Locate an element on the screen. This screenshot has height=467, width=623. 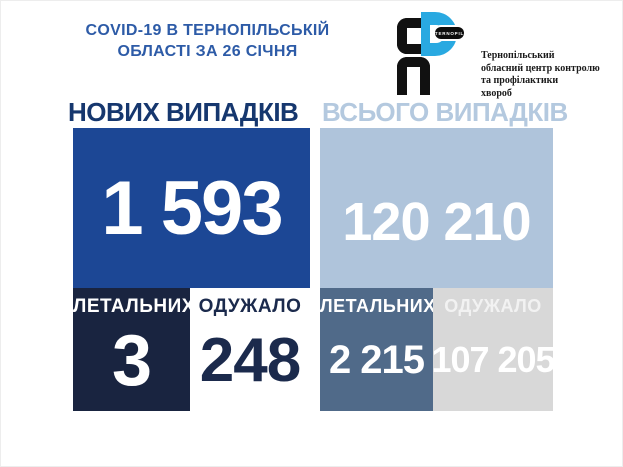
total-deaths-label: ЛЕТАЛЬНИХ is located at coordinates (378, 306).